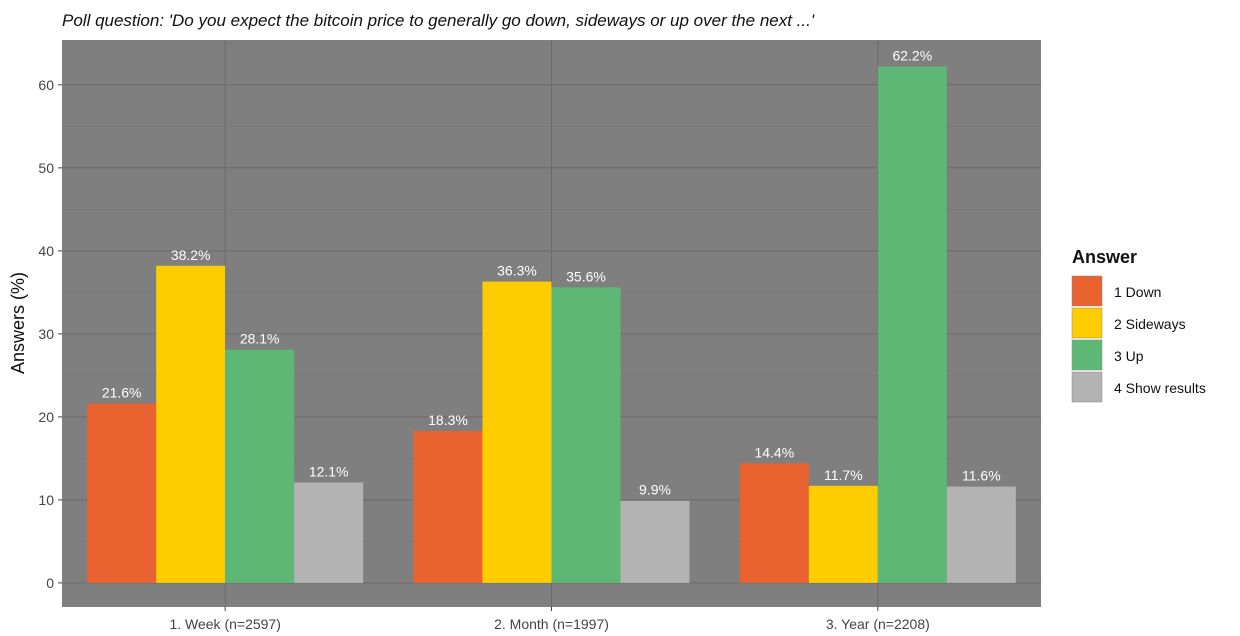 The image size is (1240, 636). Describe the element at coordinates (774, 452) in the screenshot. I see `data-label: 14.4%` at that location.